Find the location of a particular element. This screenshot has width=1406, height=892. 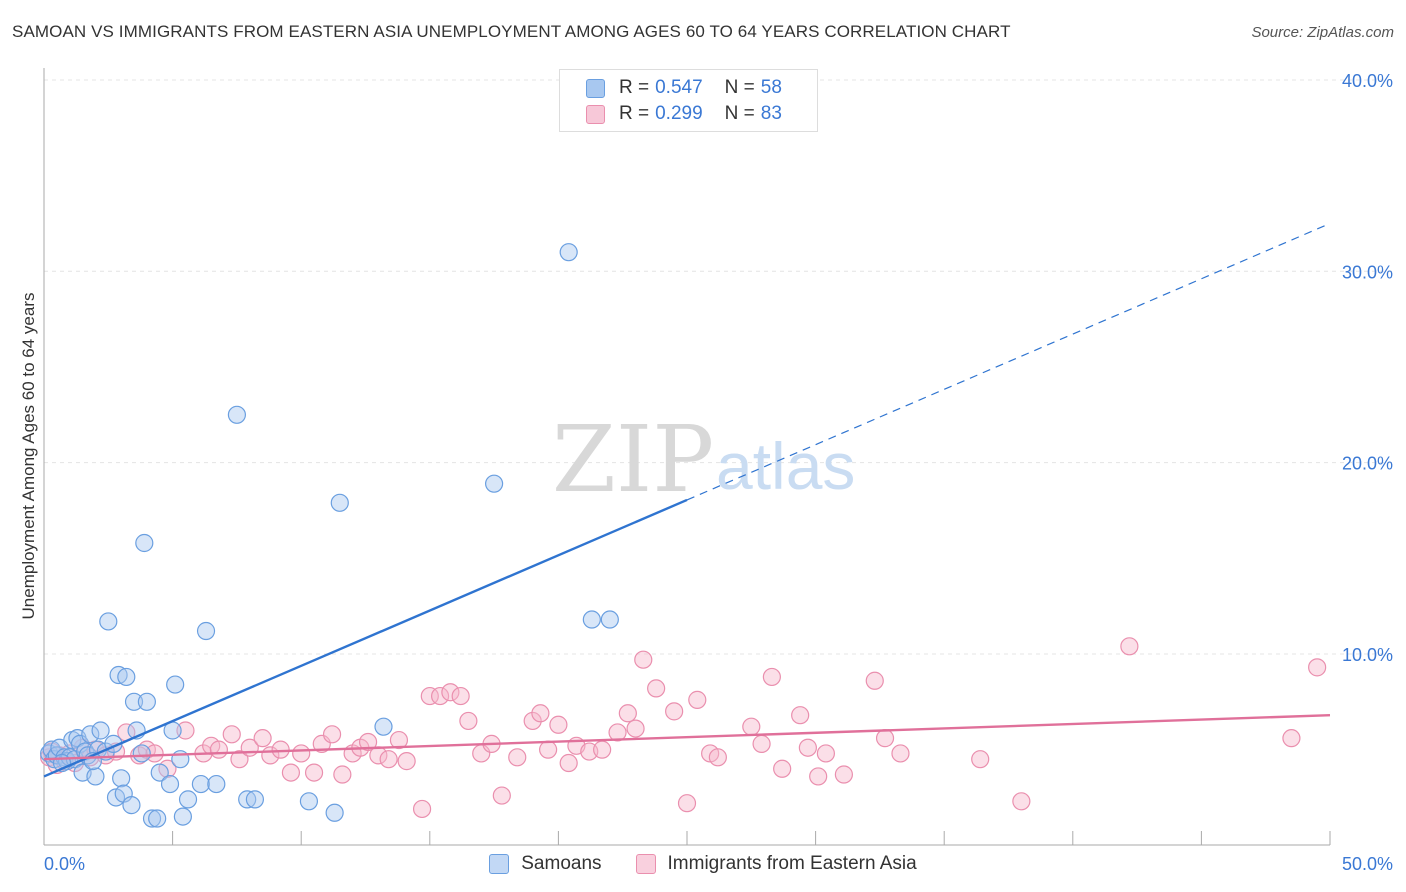

legend-label-immigrants-from-eastern-asia: Immigrants from Eastern Asia is located at coordinates (792, 863).